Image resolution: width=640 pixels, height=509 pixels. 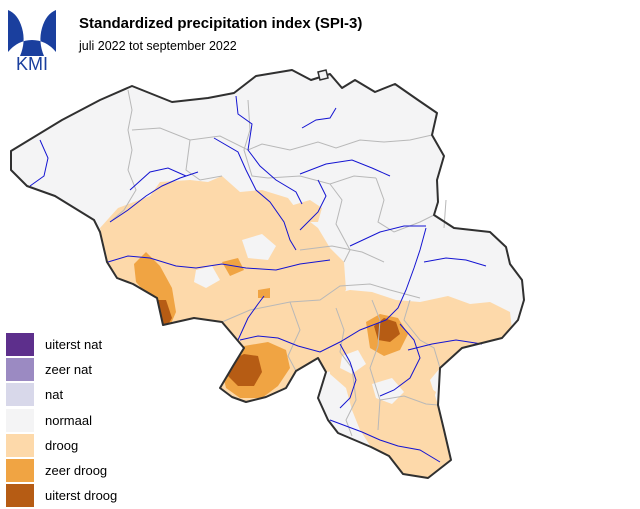 I want to click on legend-label: droog, so click(x=62, y=445).